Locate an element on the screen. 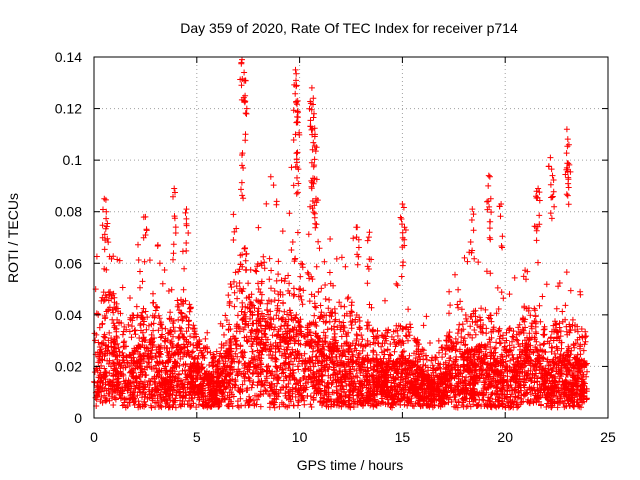 This screenshot has height=480, width=640. x-axis-label: GPS time / hours is located at coordinates (350, 465).